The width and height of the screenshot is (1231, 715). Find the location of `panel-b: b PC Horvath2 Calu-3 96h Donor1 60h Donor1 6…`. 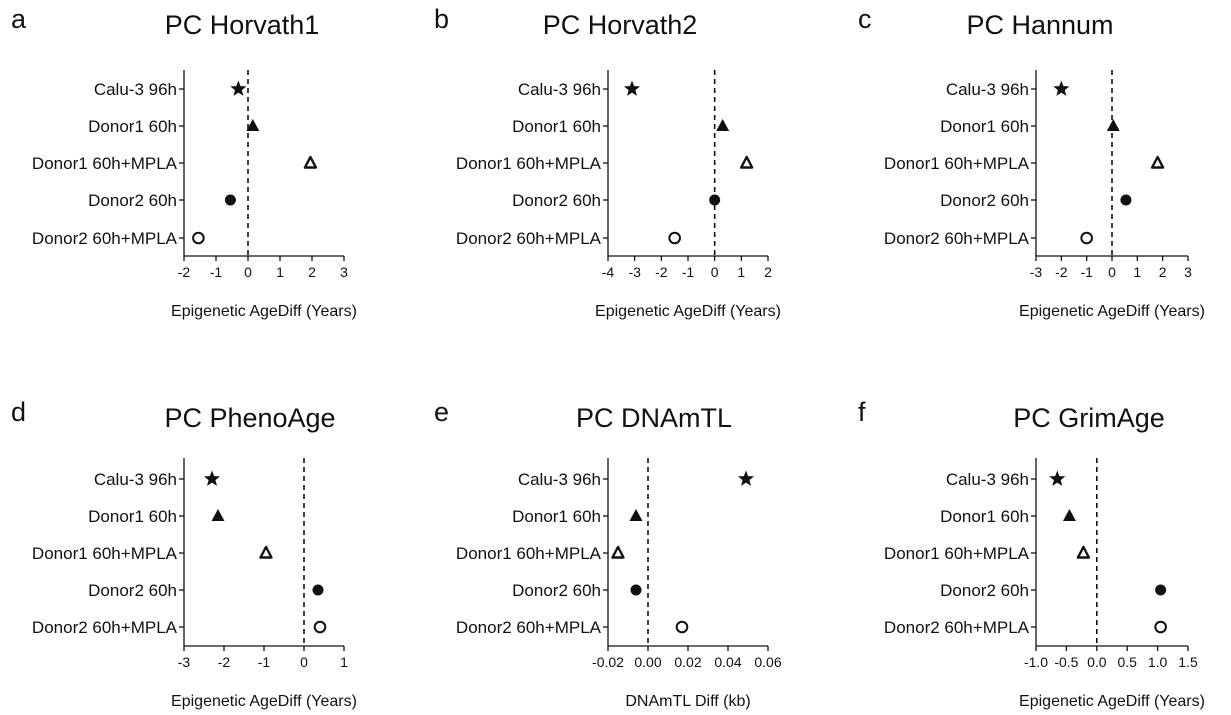

panel-b: b PC Horvath2 Calu-3 96h Donor1 60h Donor1 6… is located at coordinates (607, 162).